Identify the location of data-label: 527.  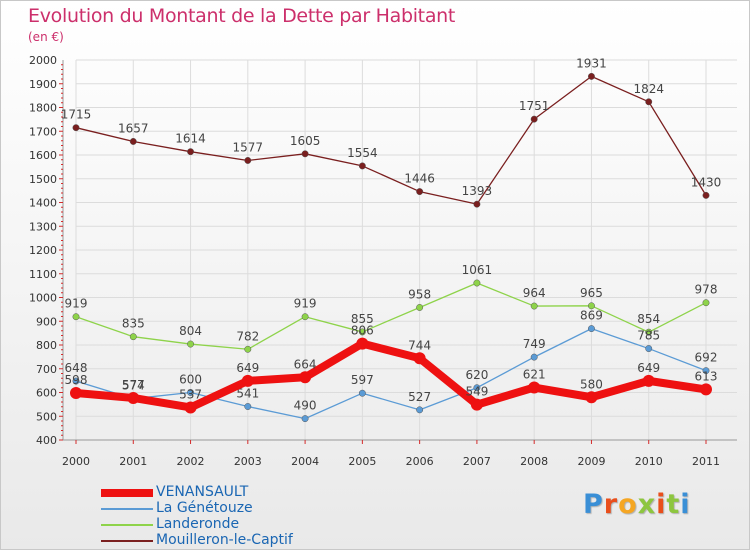
(419, 397).